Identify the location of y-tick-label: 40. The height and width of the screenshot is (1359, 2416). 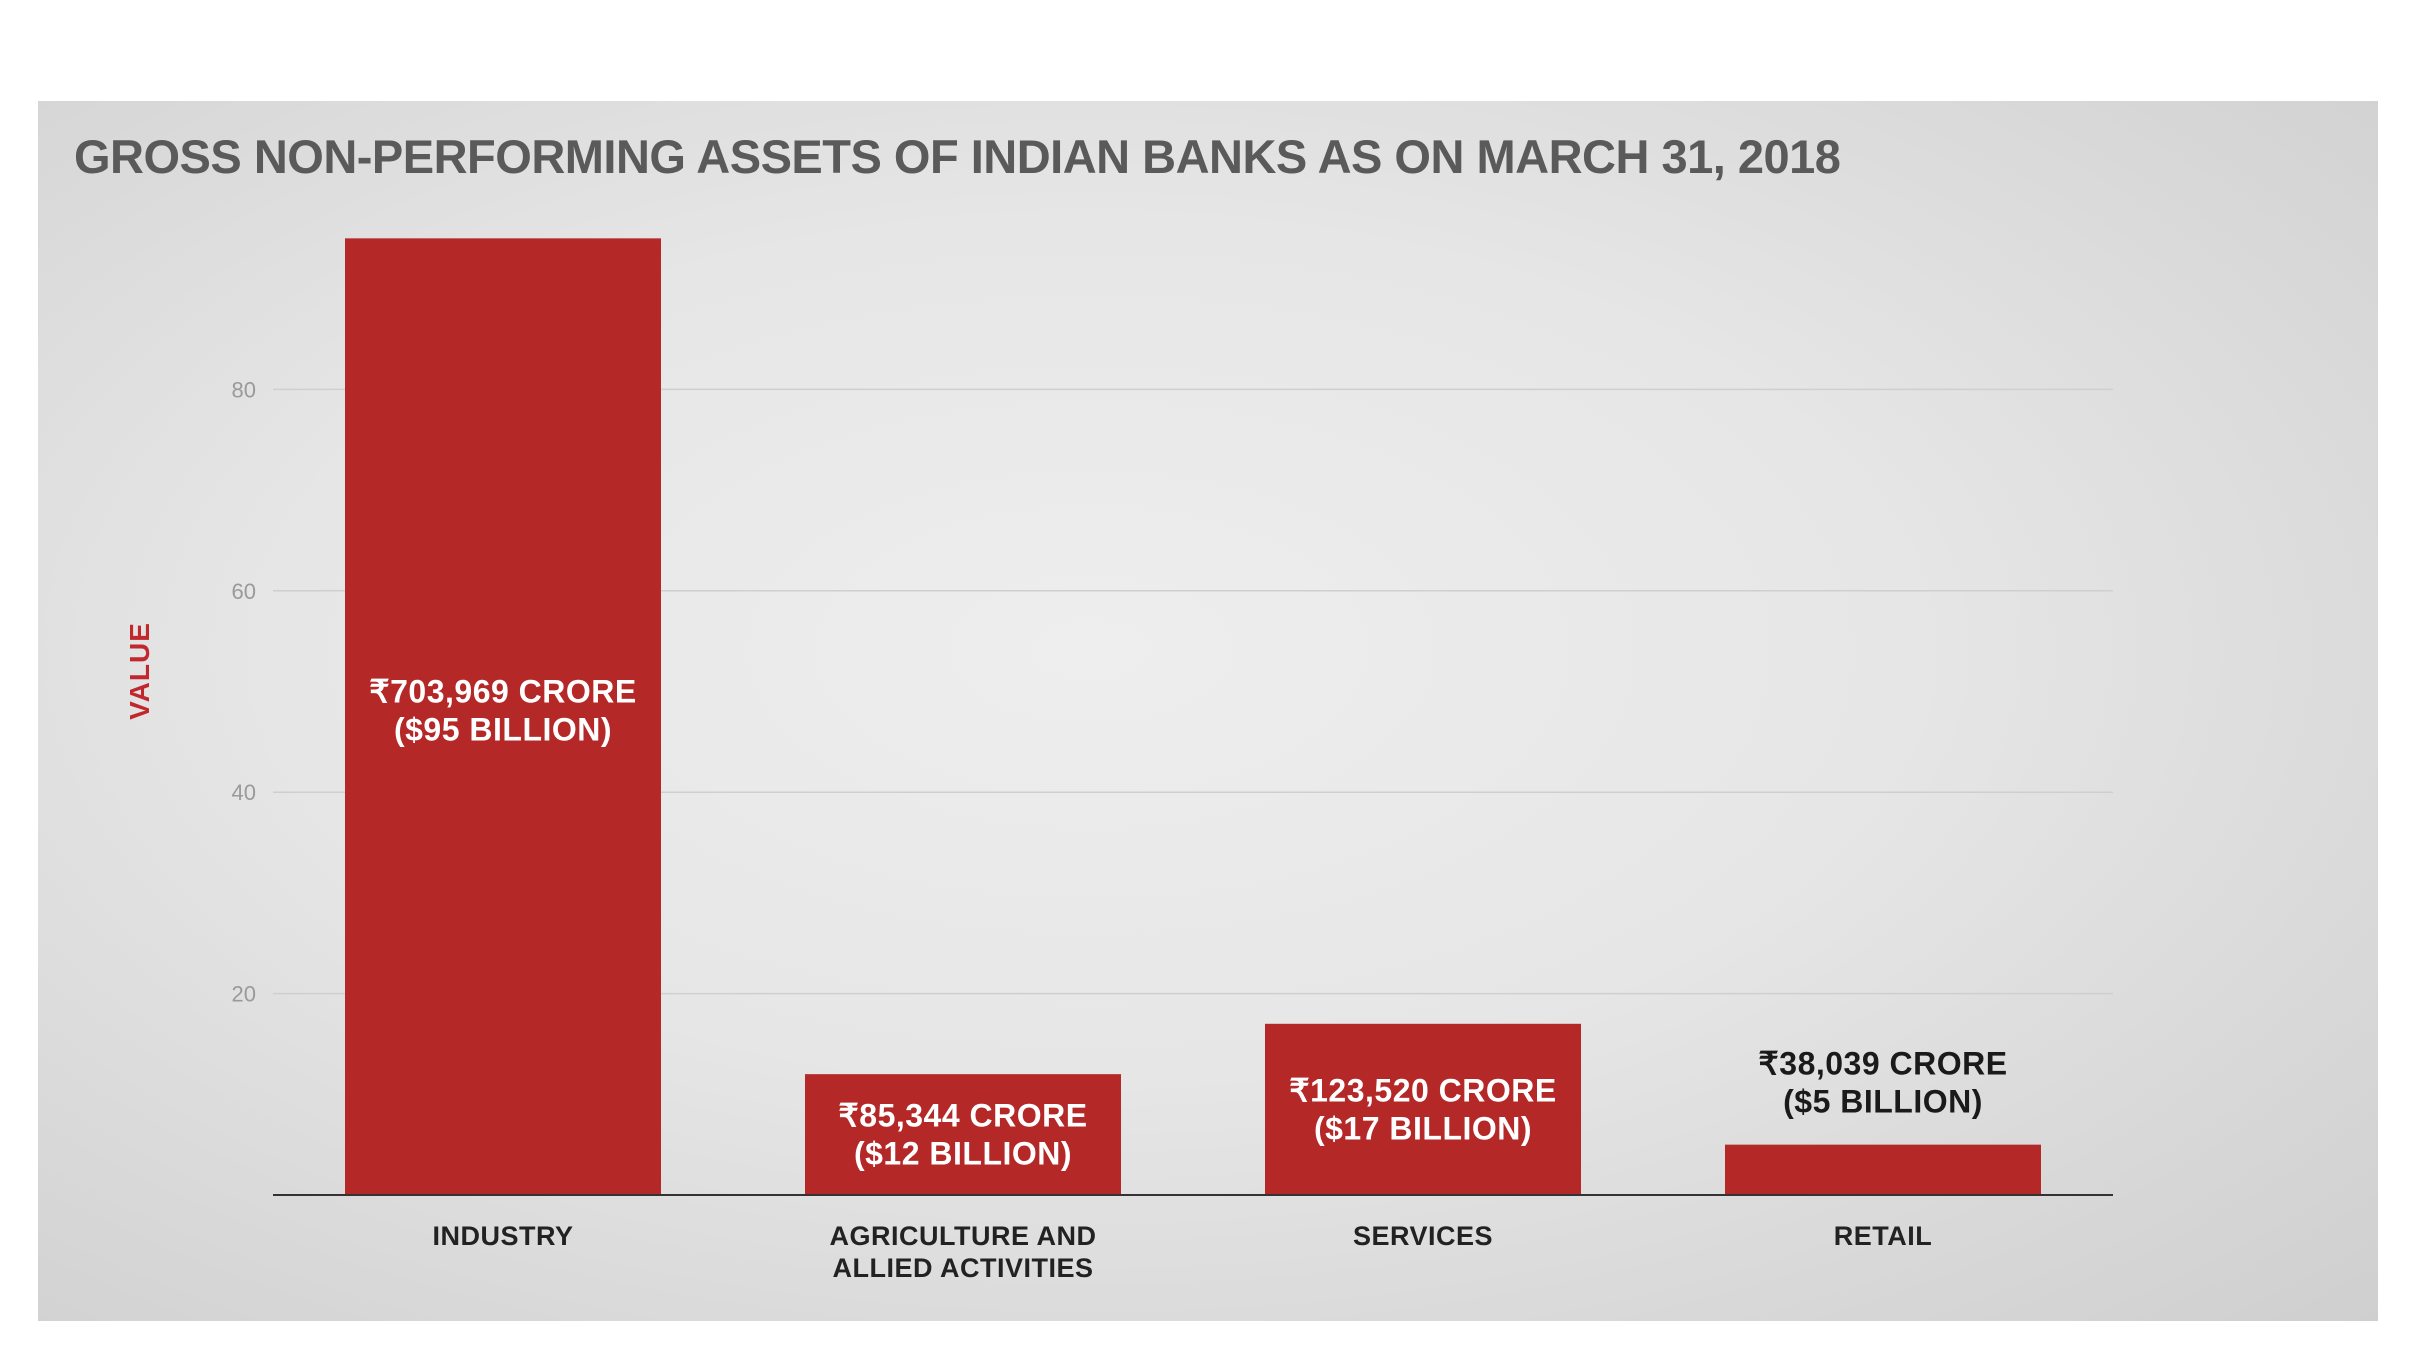
(244, 792).